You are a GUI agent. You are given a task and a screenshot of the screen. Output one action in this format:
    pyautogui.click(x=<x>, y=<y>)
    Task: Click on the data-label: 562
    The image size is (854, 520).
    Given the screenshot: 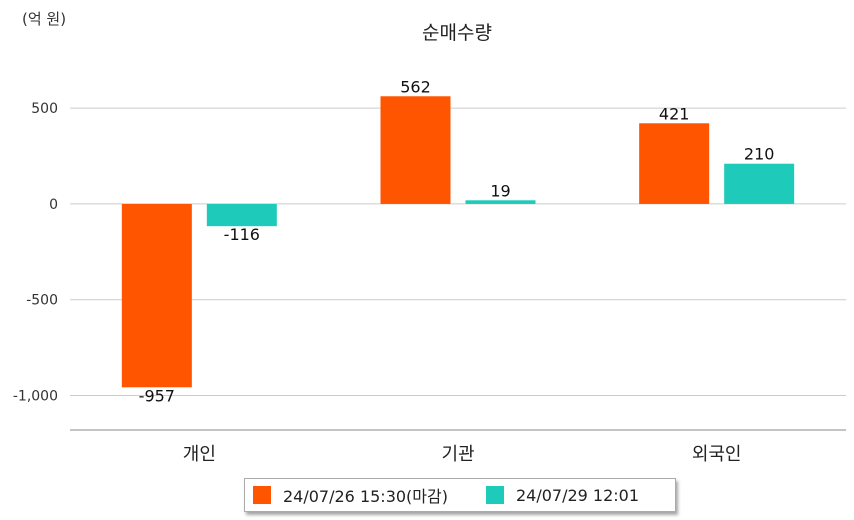 What is the action you would take?
    pyautogui.click(x=415, y=86)
    